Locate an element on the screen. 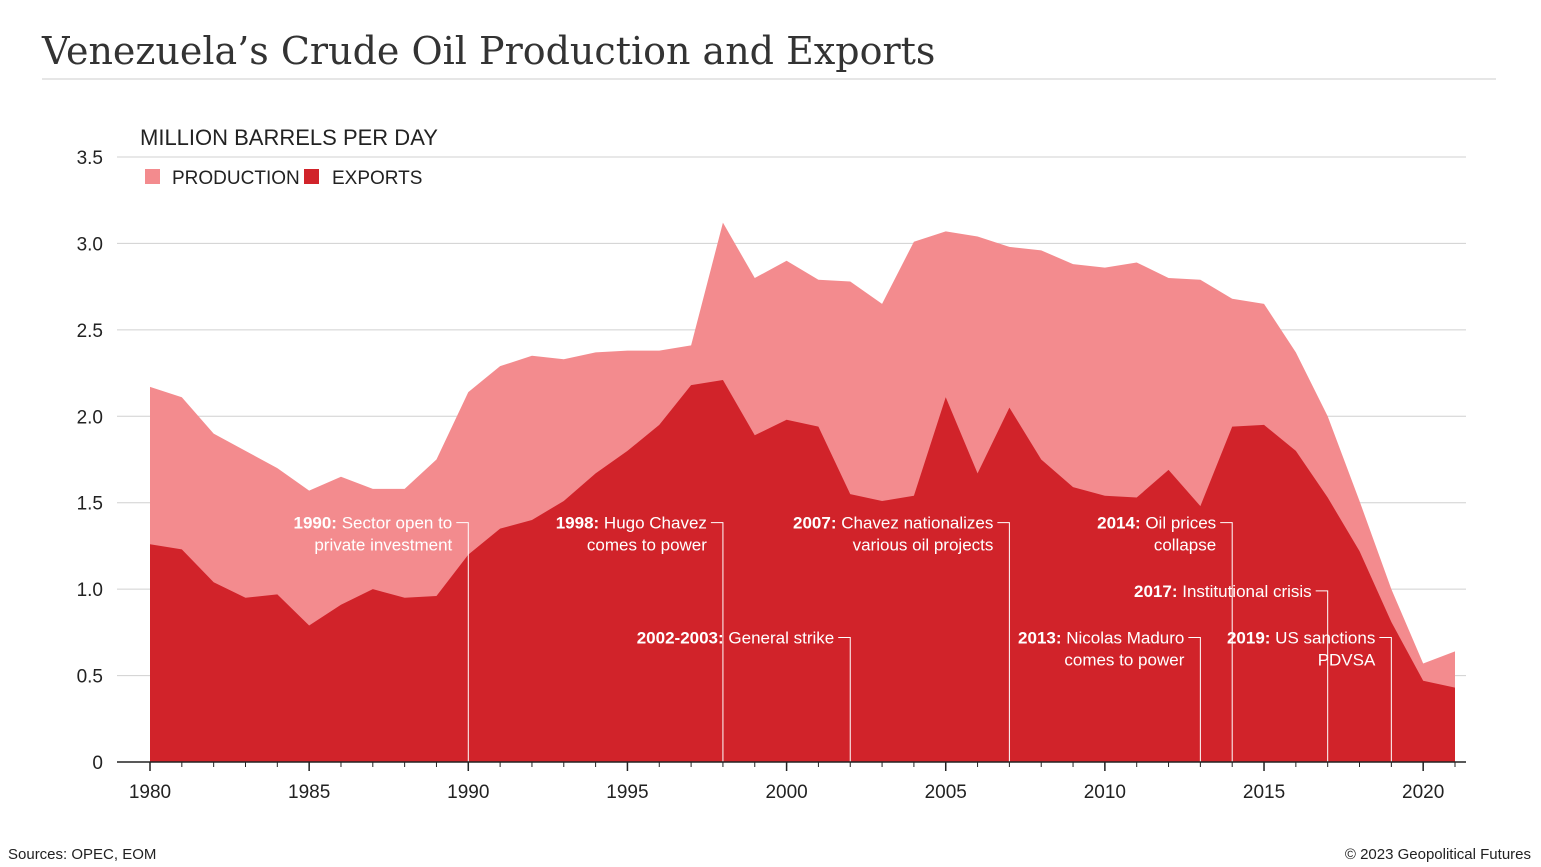  legend-swatch-production is located at coordinates (152, 176).